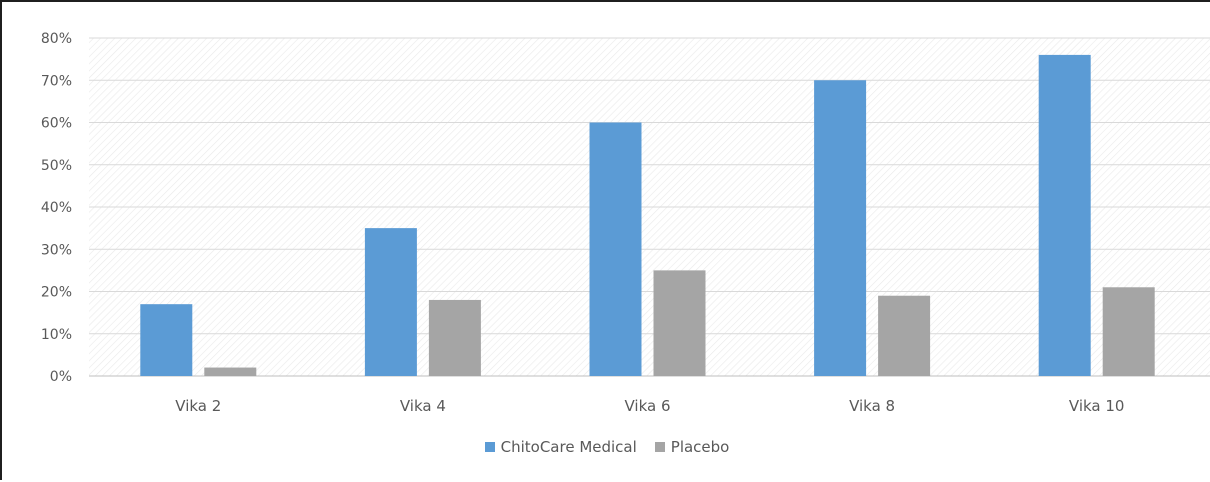  Describe the element at coordinates (700, 447) in the screenshot. I see `legend-label-placebo: Placebo` at that location.